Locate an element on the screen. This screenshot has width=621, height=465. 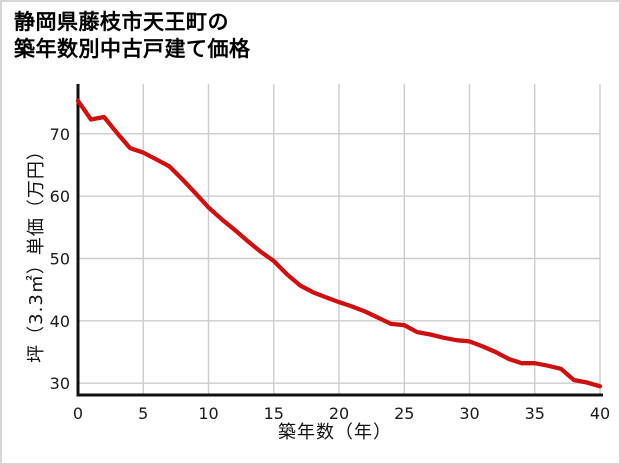
y-tick-label: 40 is located at coordinates (60, 321).